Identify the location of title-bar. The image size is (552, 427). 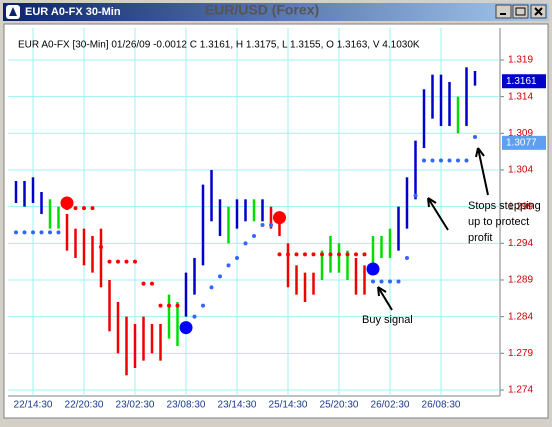
(276, 12).